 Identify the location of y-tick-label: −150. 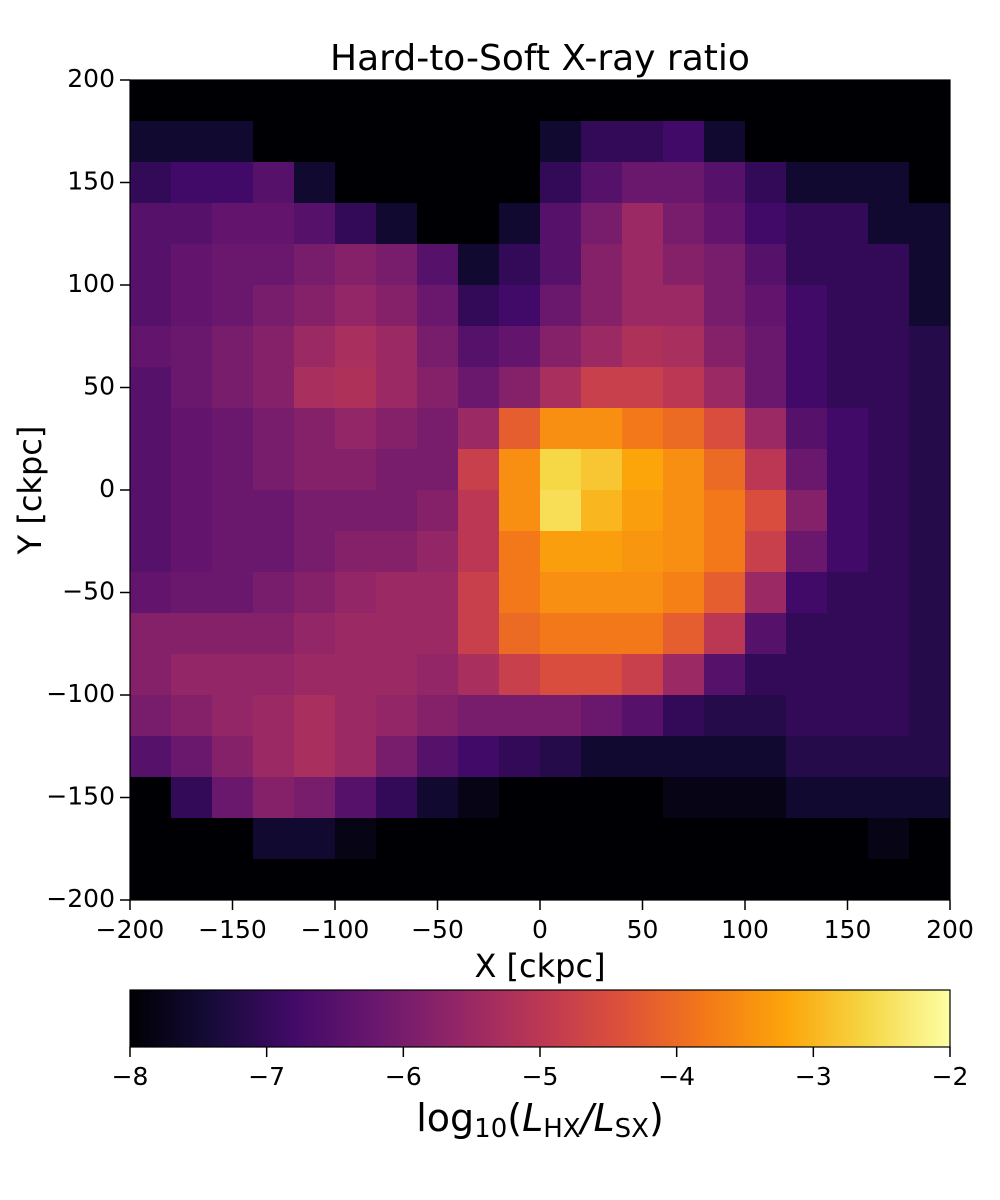
(80, 796).